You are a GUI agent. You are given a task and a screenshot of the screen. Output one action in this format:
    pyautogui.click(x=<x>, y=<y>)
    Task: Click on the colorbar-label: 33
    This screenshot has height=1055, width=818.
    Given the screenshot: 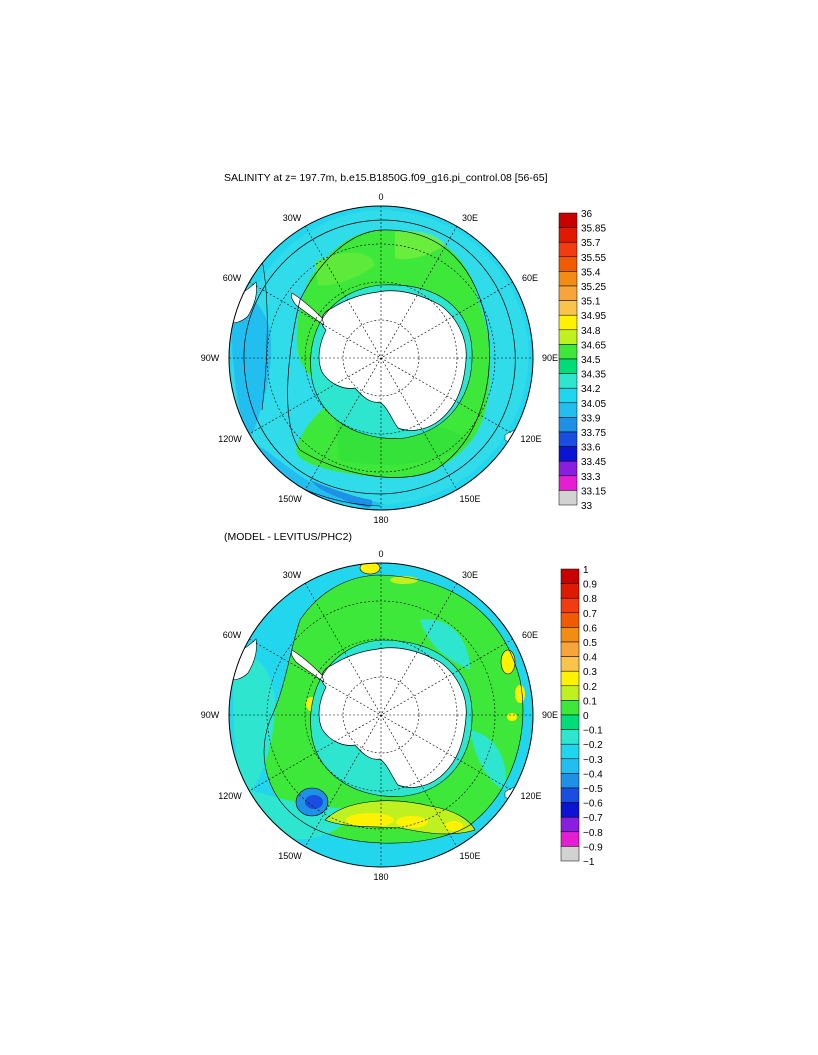 What is the action you would take?
    pyautogui.click(x=587, y=506)
    